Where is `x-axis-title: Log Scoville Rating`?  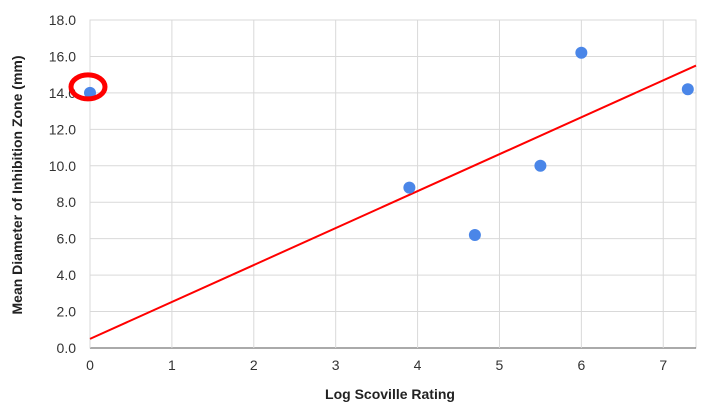
x-axis-title: Log Scoville Rating is located at coordinates (390, 394).